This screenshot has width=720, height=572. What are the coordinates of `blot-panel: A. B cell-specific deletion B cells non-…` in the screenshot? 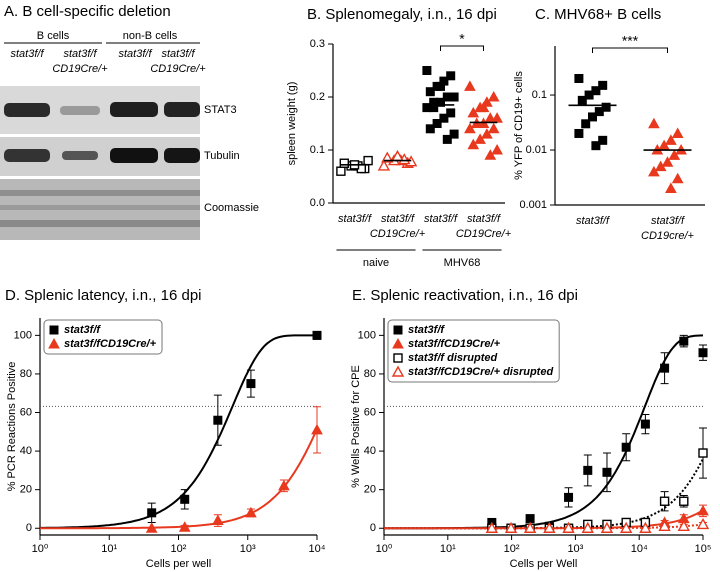 It's located at (129, 121).